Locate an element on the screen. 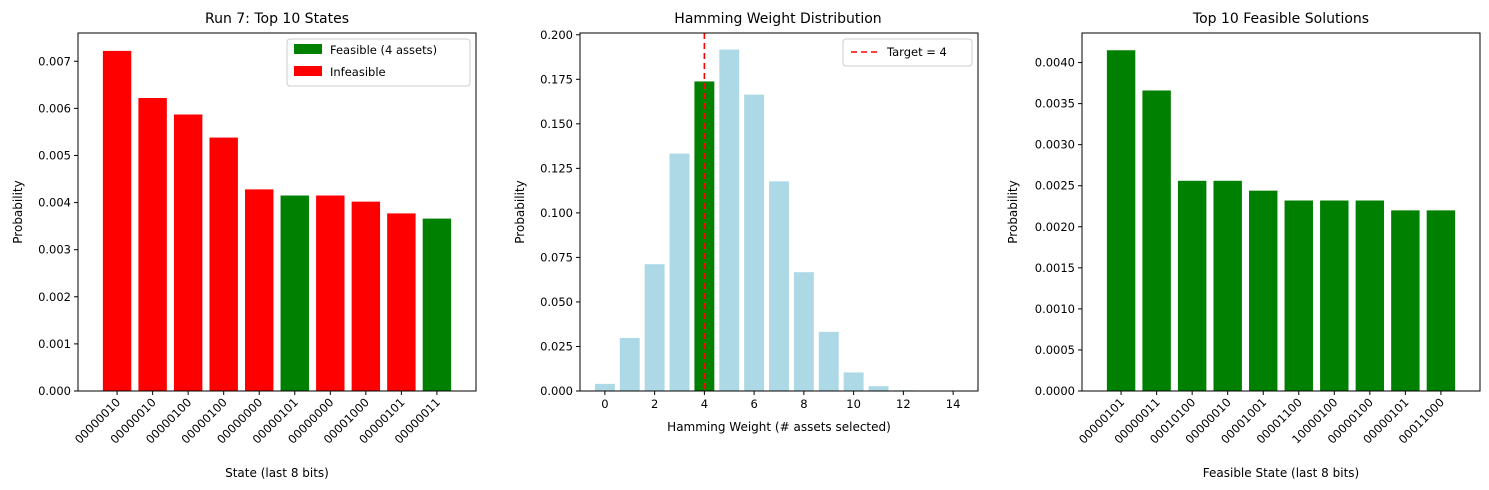 This screenshot has height=490, width=1489. y-tick-label: 0.005 is located at coordinates (54, 155).